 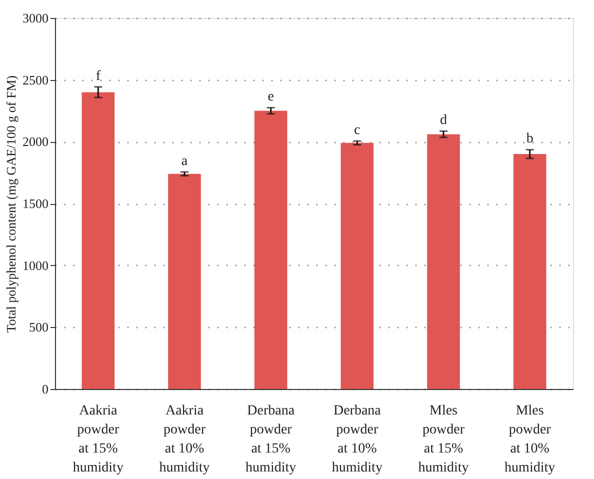 I want to click on x-tick-label: Aakria powder at 15% humidity, so click(x=98, y=440).